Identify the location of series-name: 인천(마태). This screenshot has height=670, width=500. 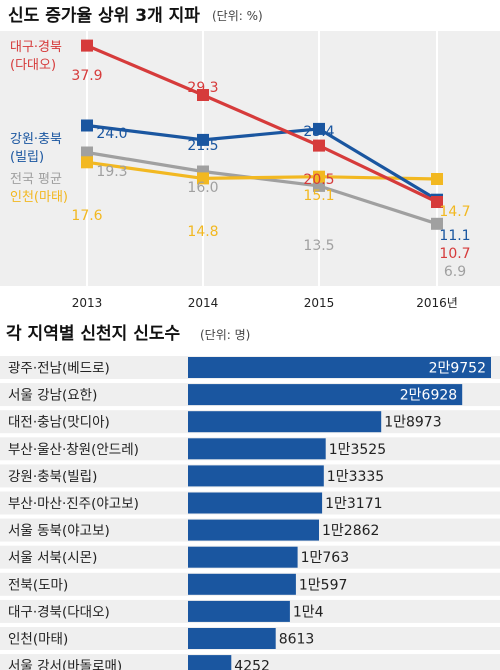
(39, 197).